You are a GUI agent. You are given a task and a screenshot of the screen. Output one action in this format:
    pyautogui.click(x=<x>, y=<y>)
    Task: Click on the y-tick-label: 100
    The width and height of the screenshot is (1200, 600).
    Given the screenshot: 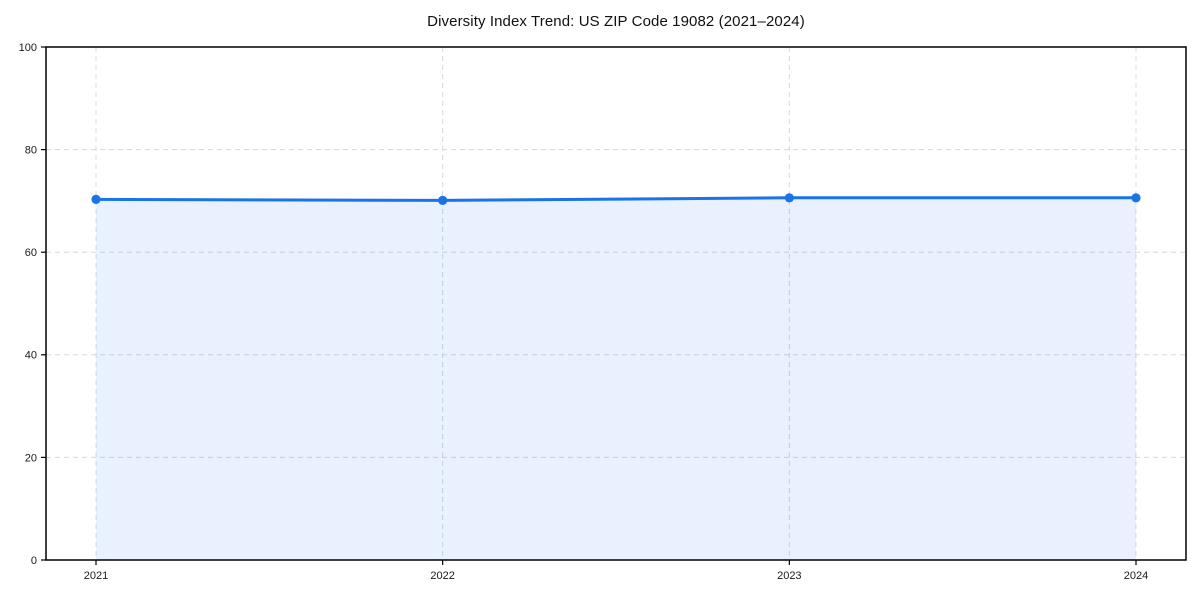 What is the action you would take?
    pyautogui.click(x=28, y=48)
    